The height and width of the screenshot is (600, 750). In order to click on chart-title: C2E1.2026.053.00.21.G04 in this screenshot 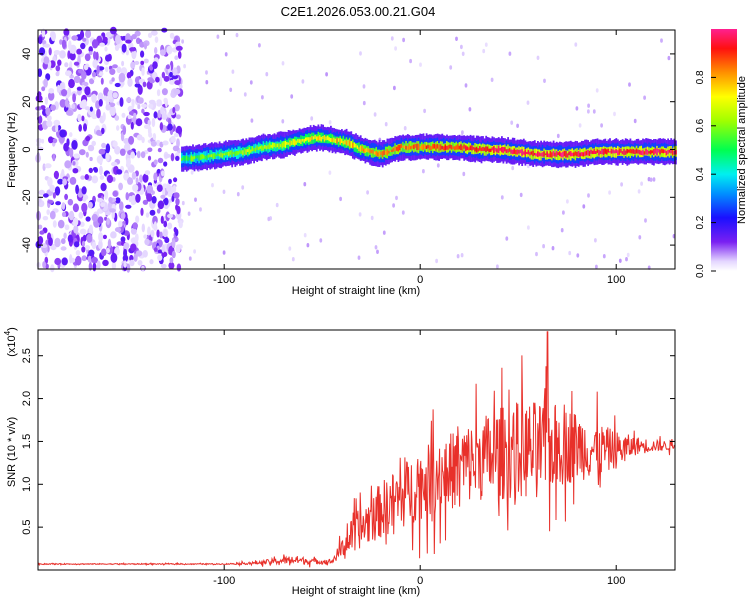, I will do `click(358, 11)`.